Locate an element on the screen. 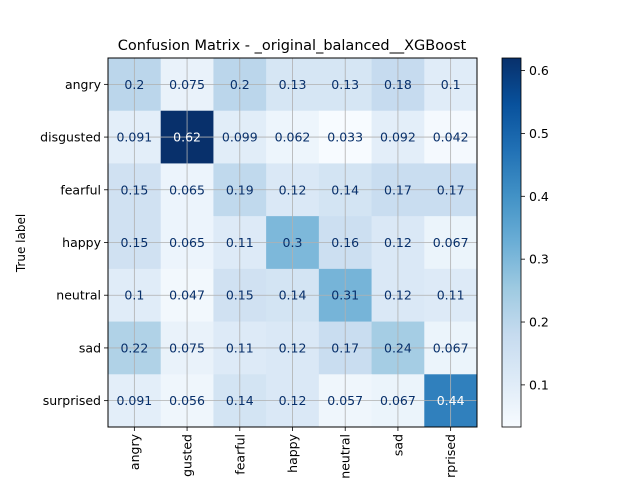  x-tick-labels: angry gusted fearful happy neutral sad rprised is located at coordinates (292, 453).